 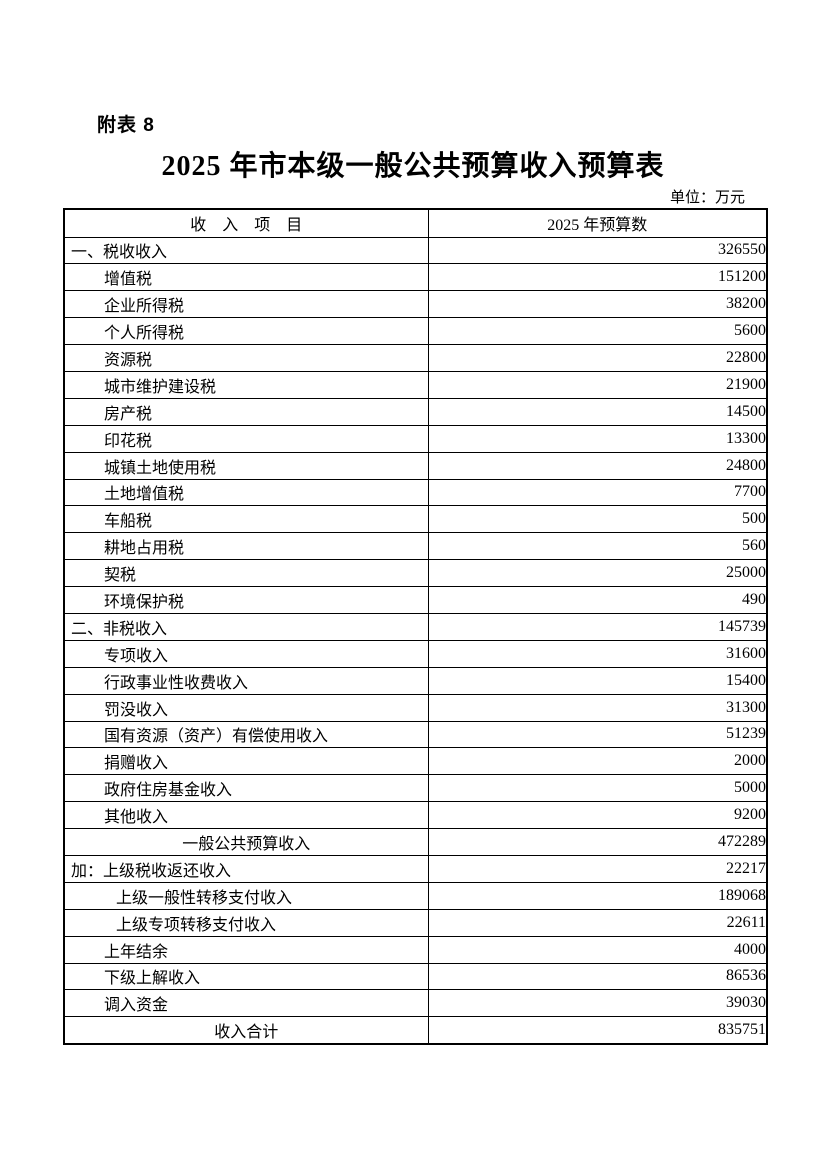 What do you see at coordinates (246, 788) in the screenshot?
I see `row-label: 政府住房基金收入` at bounding box center [246, 788].